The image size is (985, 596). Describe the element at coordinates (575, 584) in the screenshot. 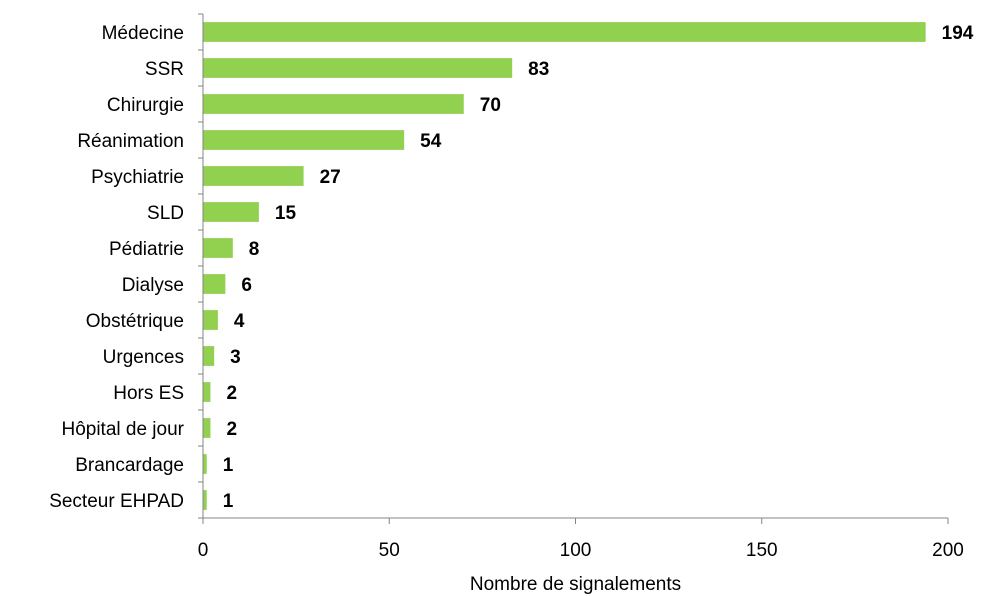

I see `x-axis-title: Nombre de signalements` at that location.